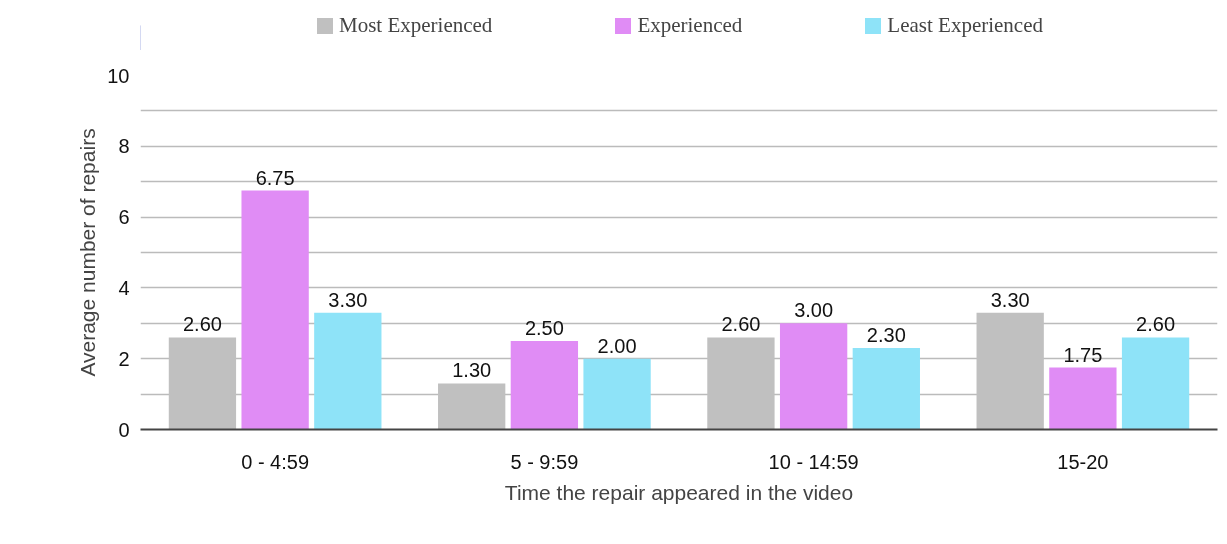 The image size is (1227, 544). What do you see at coordinates (124, 217) in the screenshot?
I see `y-tick-label: 6` at bounding box center [124, 217].